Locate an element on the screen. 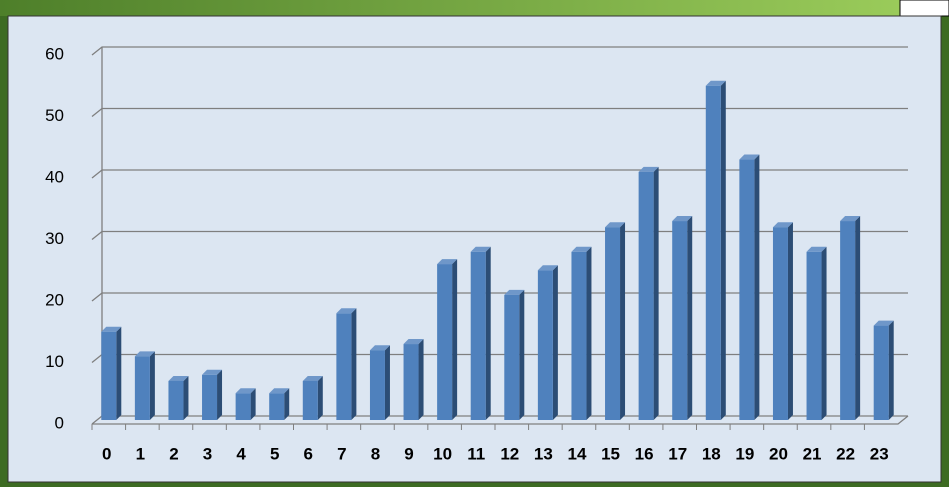 The height and width of the screenshot is (492, 949). x-tick-label: 20 is located at coordinates (778, 453).